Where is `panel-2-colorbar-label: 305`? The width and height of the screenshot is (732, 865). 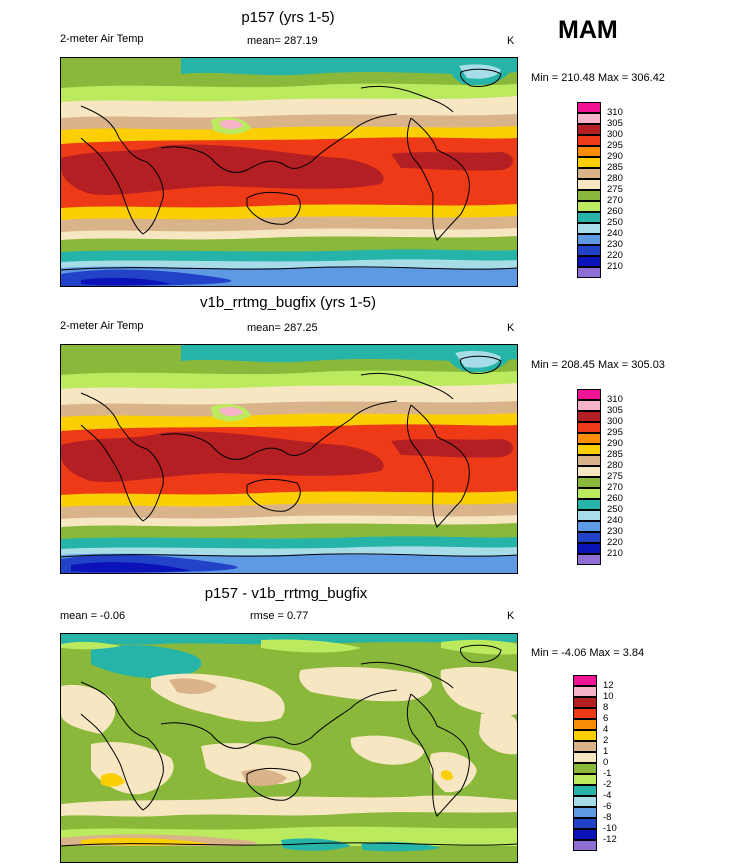
panel-2-colorbar-label: 305 is located at coordinates (615, 410).